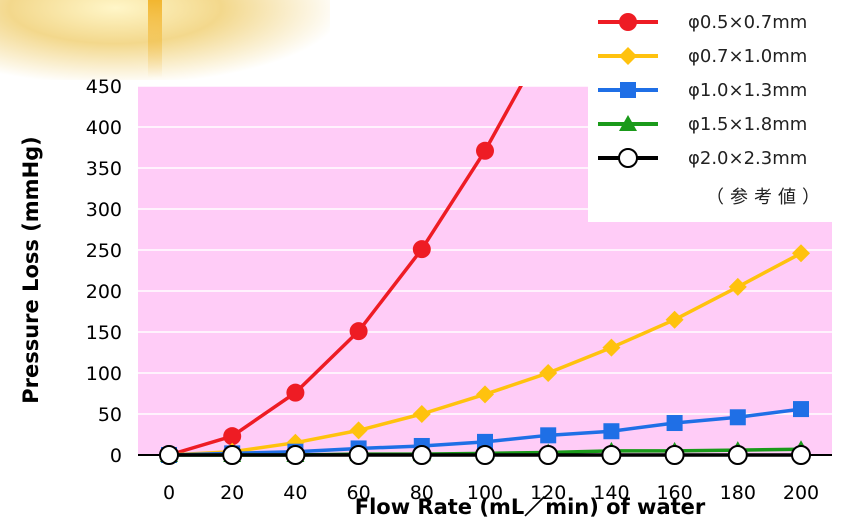 The width and height of the screenshot is (854, 522). What do you see at coordinates (232, 493) in the screenshot?
I see `x-tick-label: 20` at bounding box center [232, 493].